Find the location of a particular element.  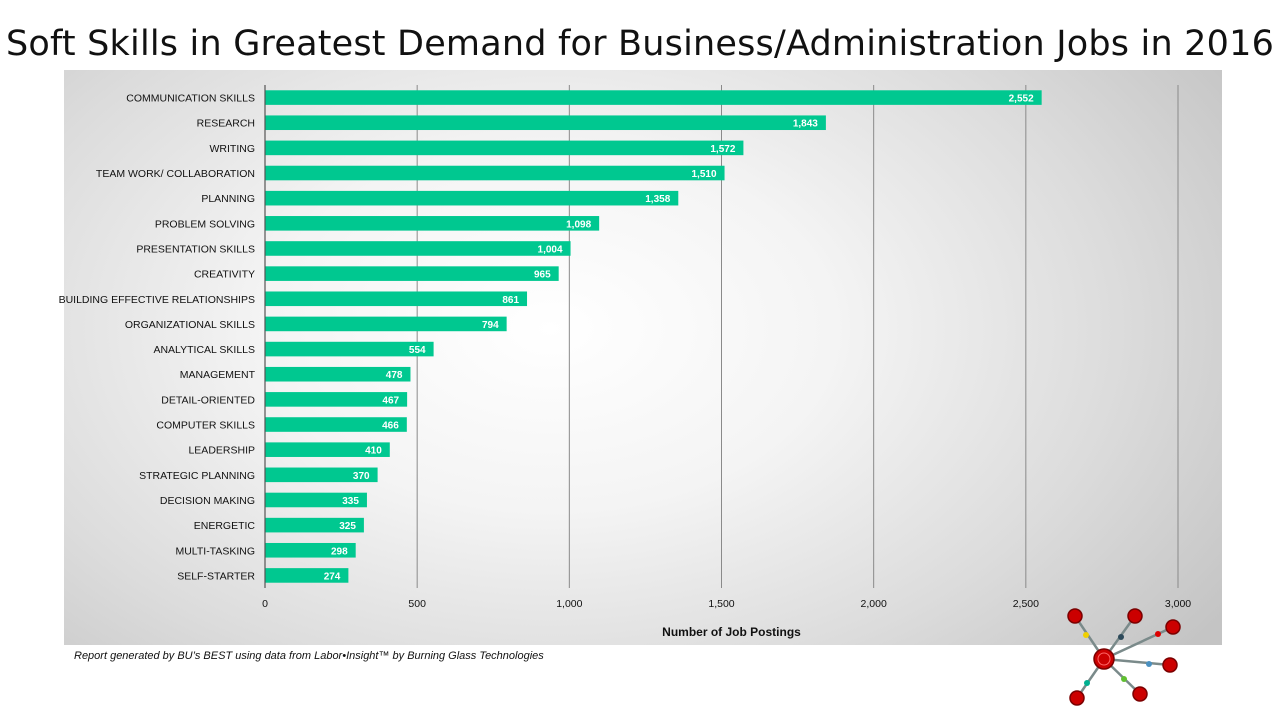

category-label: PRESENTATION SKILLS is located at coordinates (195, 249).